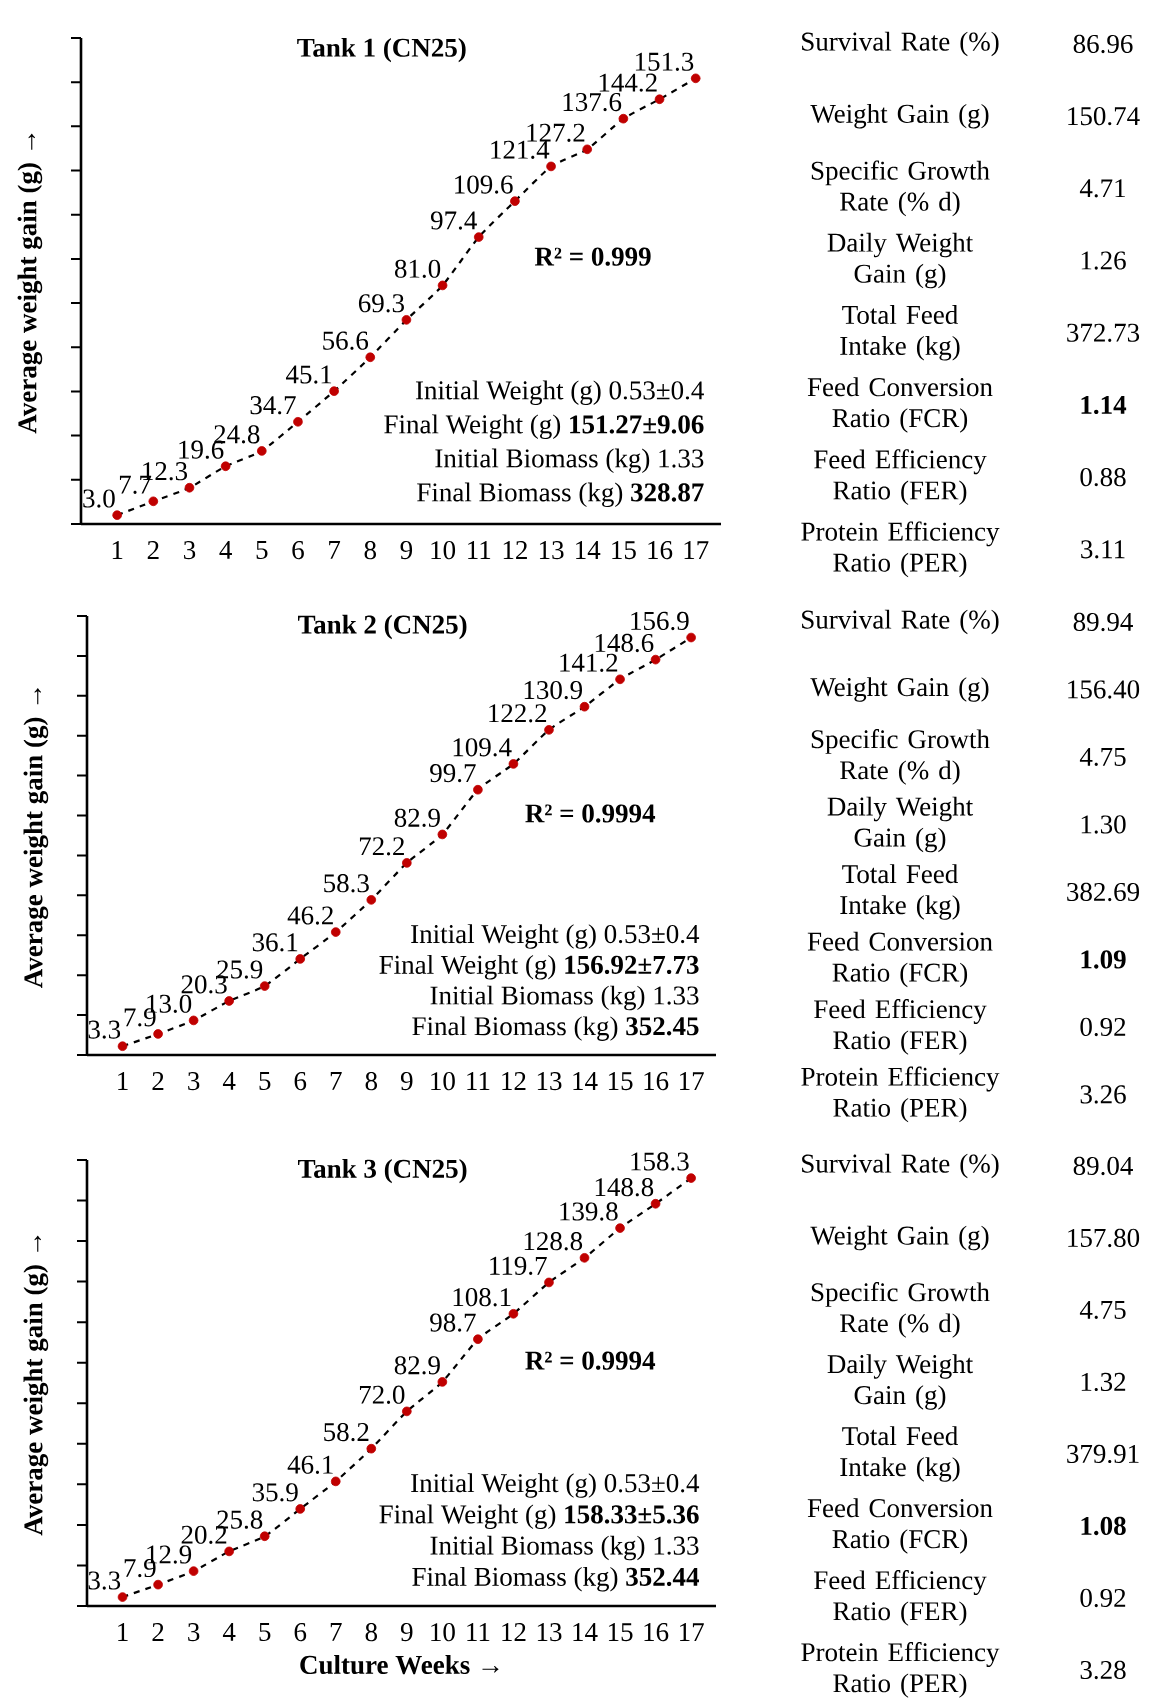 The width and height of the screenshot is (1160, 1700). Describe the element at coordinates (1104, 116) in the screenshot. I see `text: 150.74` at that location.